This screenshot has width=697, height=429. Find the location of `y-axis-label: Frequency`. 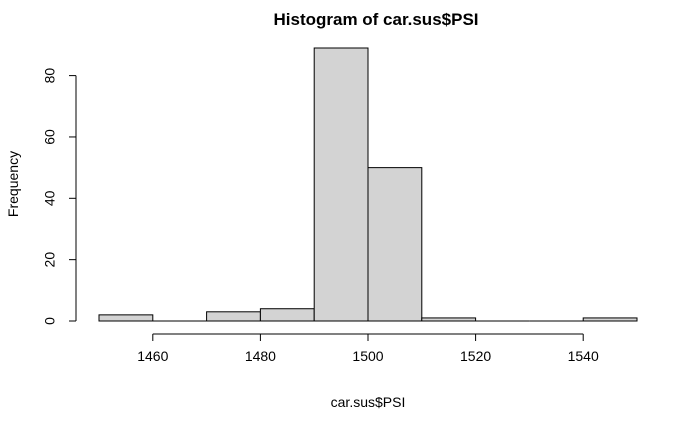

y-axis-label: Frequency is located at coordinates (13, 184).